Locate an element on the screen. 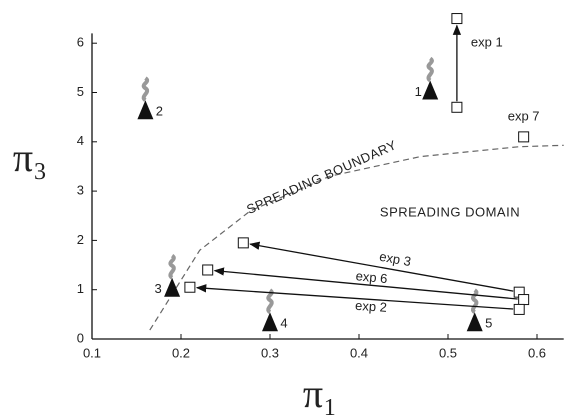 The width and height of the screenshot is (569, 418). experiment-label: exp 3 is located at coordinates (395, 259).